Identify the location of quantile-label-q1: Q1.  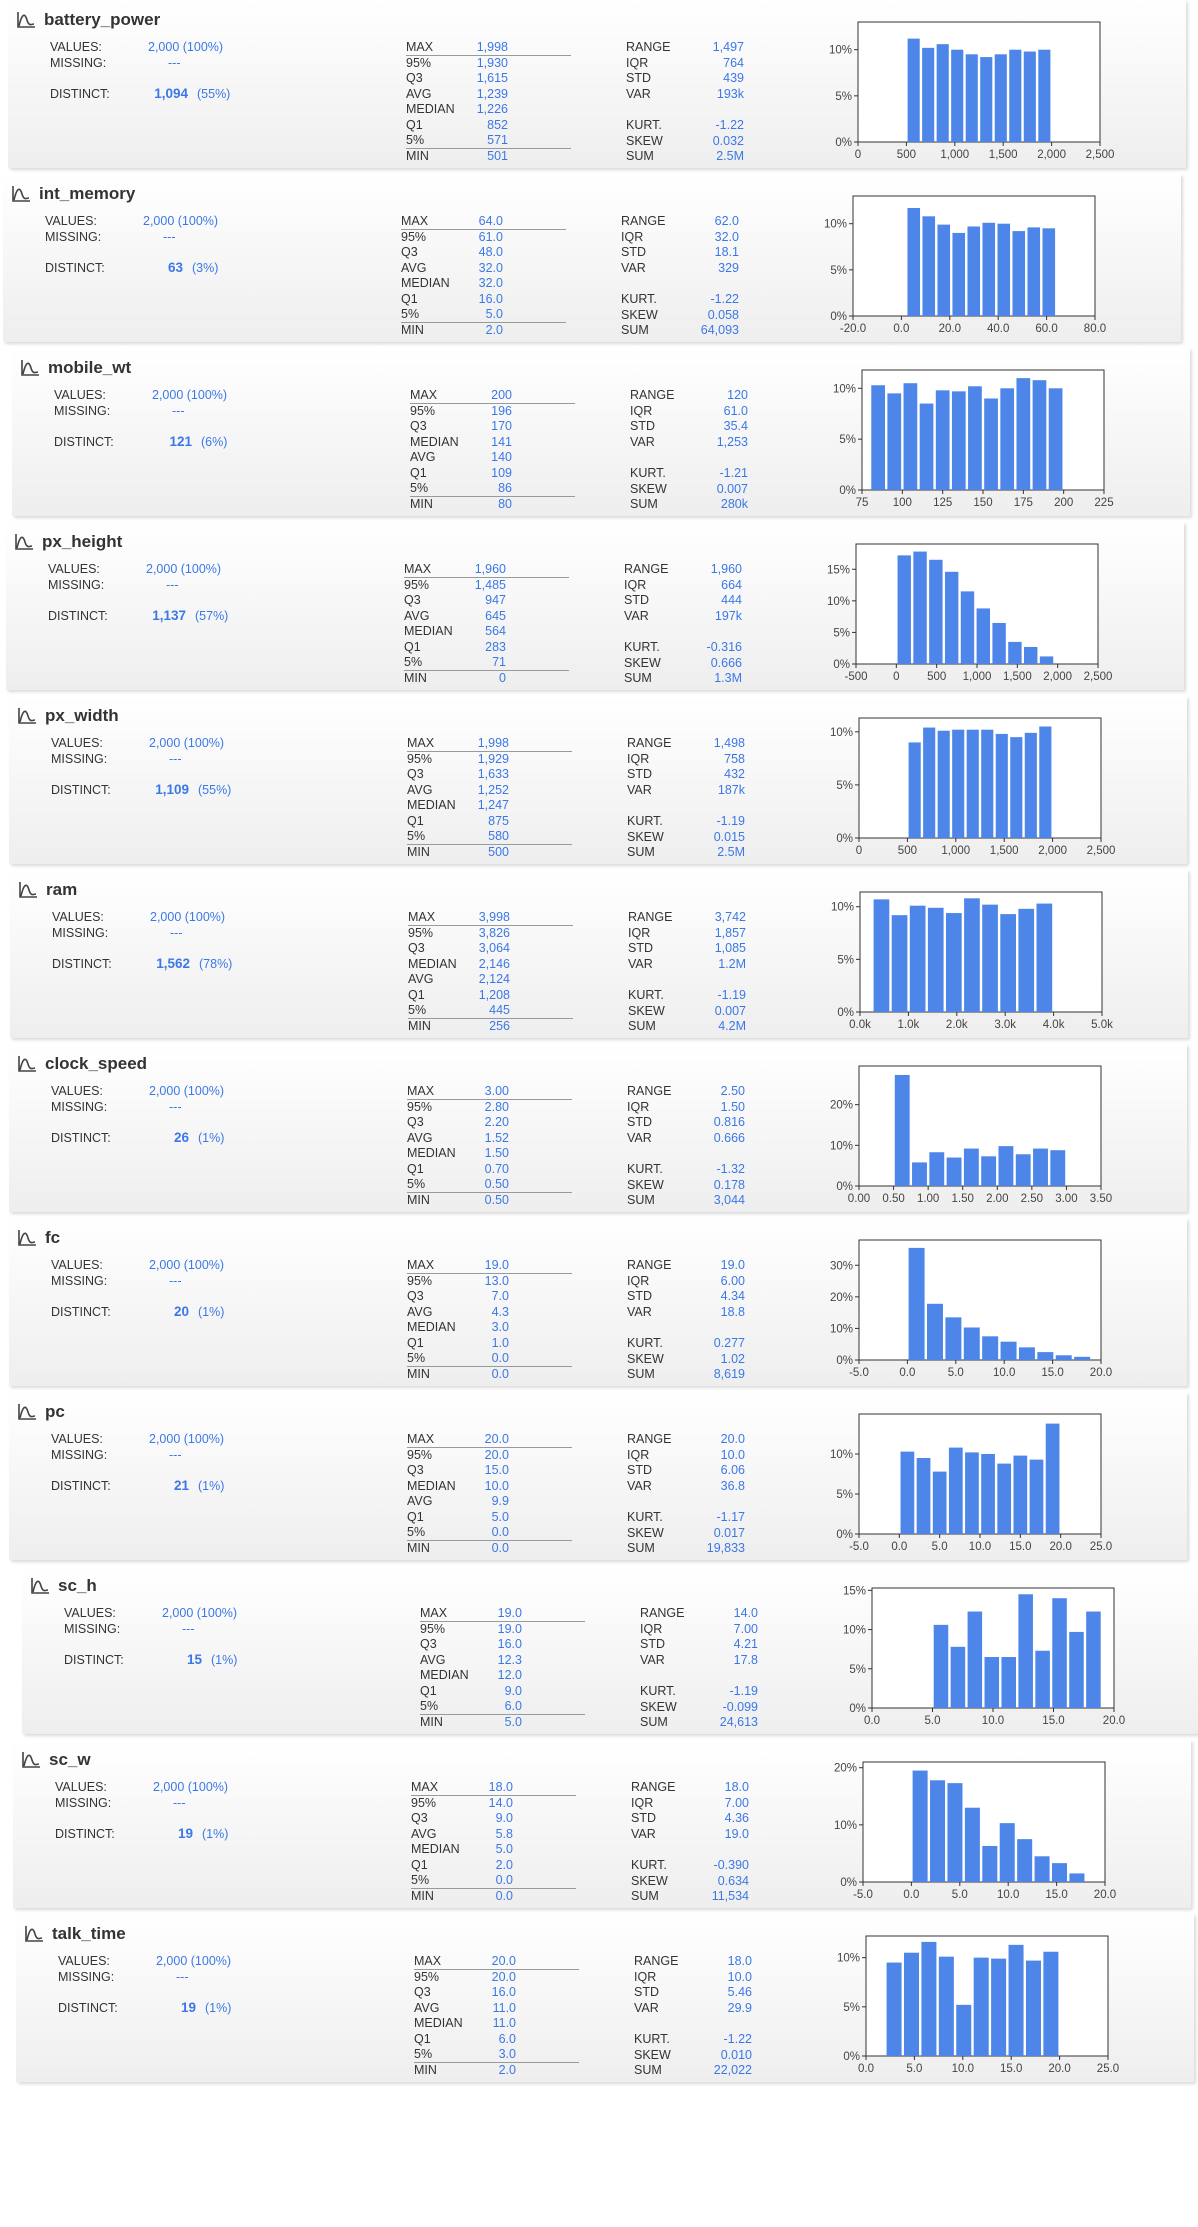
(418, 472).